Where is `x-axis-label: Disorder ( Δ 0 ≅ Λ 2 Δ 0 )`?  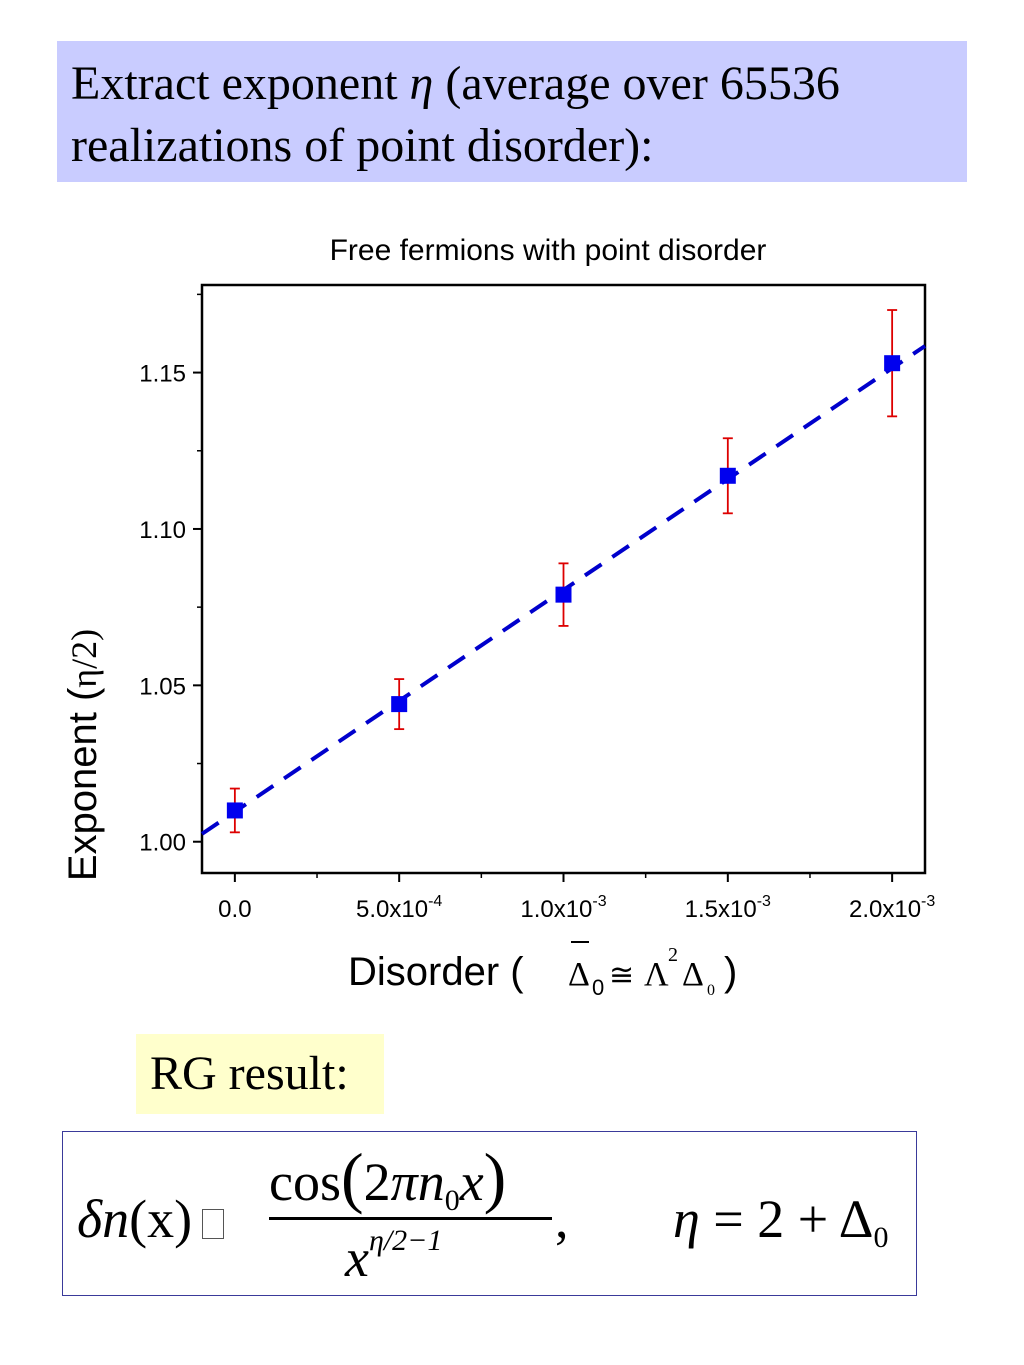 x-axis-label: Disorder ( Δ 0 ≅ Λ 2 Δ 0 ) is located at coordinates (542, 970).